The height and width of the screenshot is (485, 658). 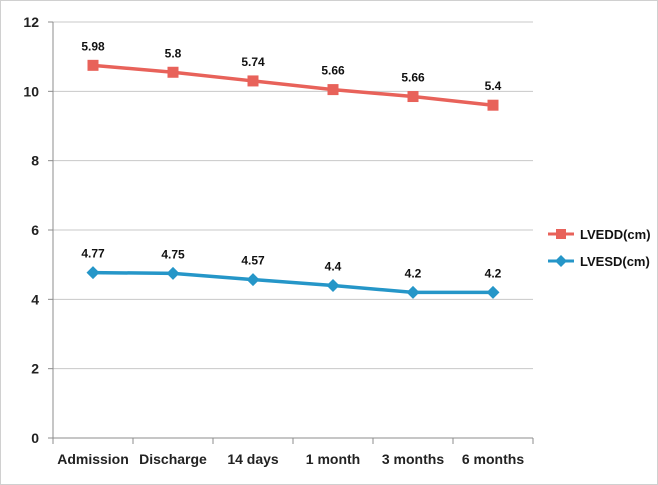 I want to click on data-label: 5.8, so click(x=173, y=53).